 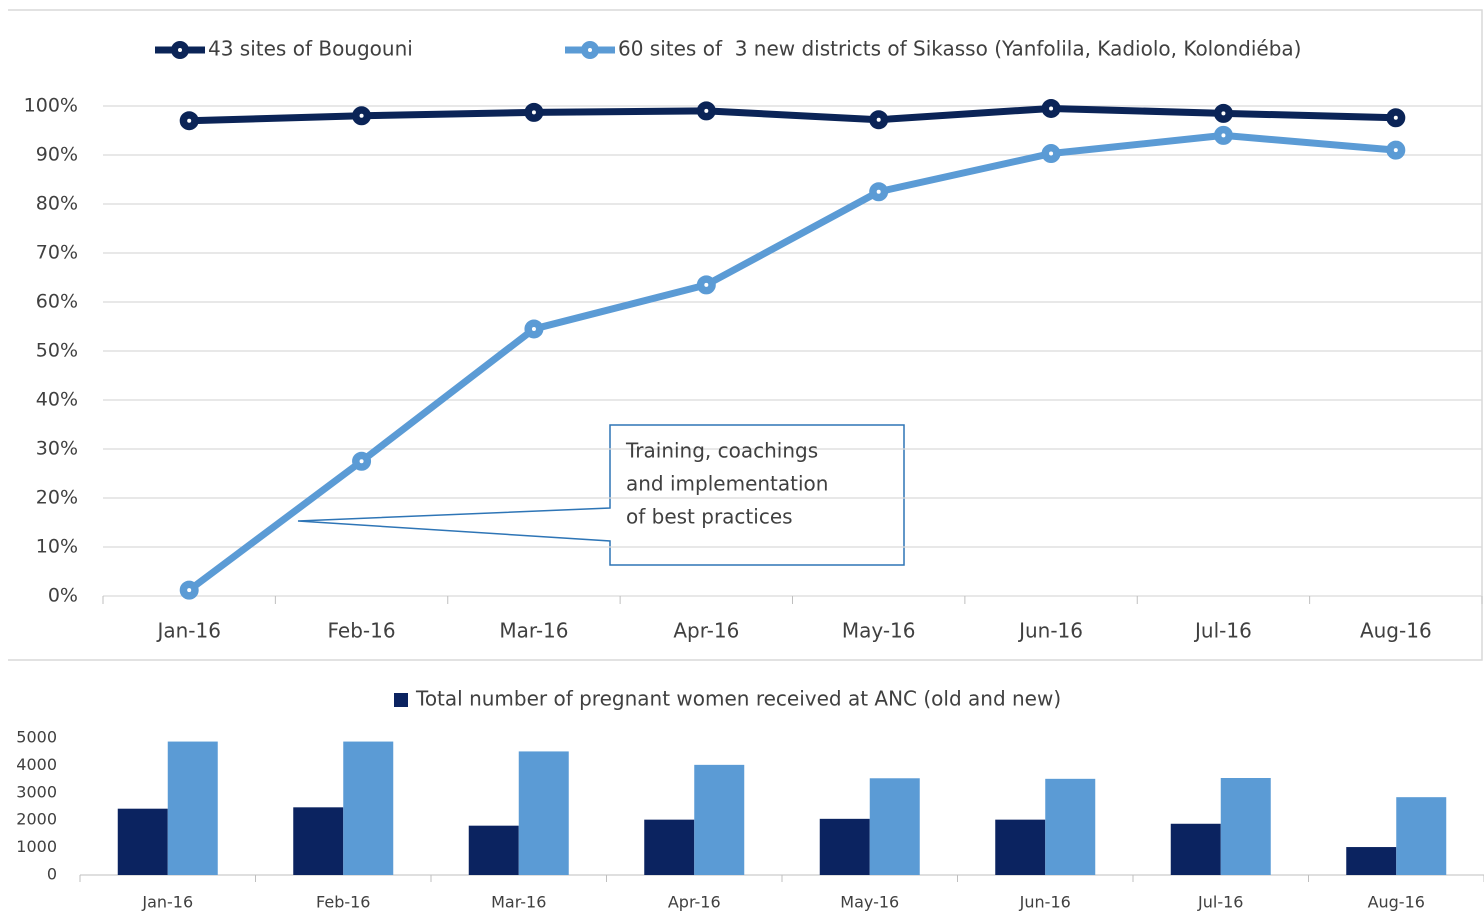 What do you see at coordinates (57, 400) in the screenshot?
I see `y-tick-label: 40%` at bounding box center [57, 400].